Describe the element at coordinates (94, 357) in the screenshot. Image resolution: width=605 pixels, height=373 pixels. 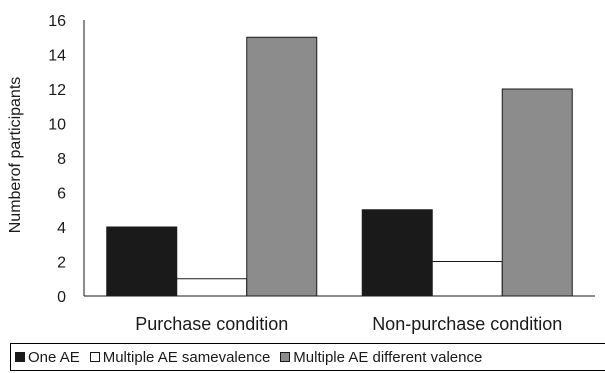
I see `legend-swatch-multiple-ae-same-valence` at that location.